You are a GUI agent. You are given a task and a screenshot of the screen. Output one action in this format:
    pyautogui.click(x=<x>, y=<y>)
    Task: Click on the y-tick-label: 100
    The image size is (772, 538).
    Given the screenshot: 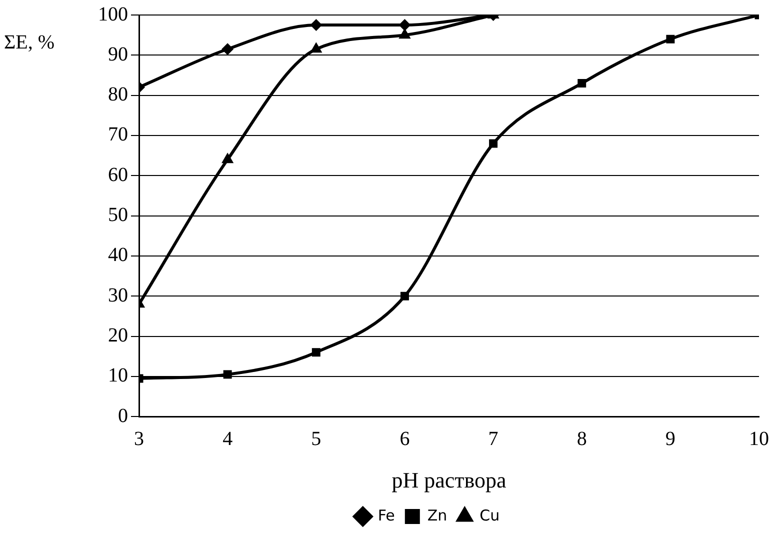 What is the action you would take?
    pyautogui.click(x=113, y=14)
    